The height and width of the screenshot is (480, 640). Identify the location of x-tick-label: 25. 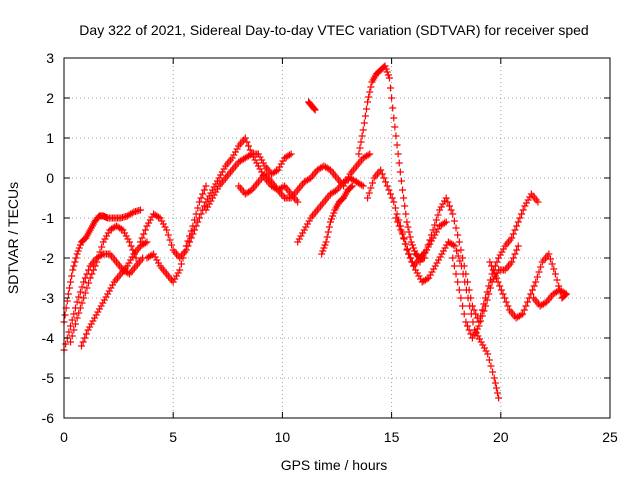
(610, 437).